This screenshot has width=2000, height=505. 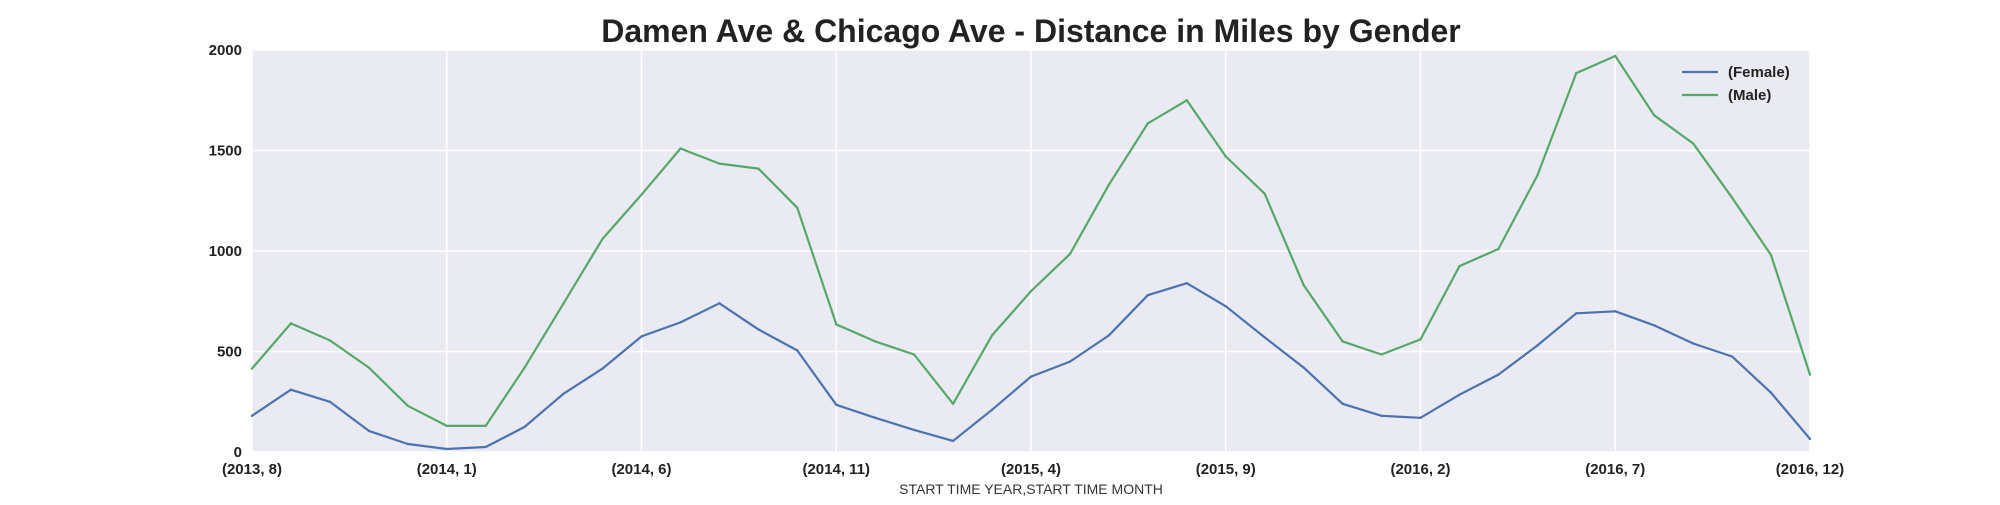 What do you see at coordinates (1749, 95) in the screenshot?
I see `legend-label: (Male)` at bounding box center [1749, 95].